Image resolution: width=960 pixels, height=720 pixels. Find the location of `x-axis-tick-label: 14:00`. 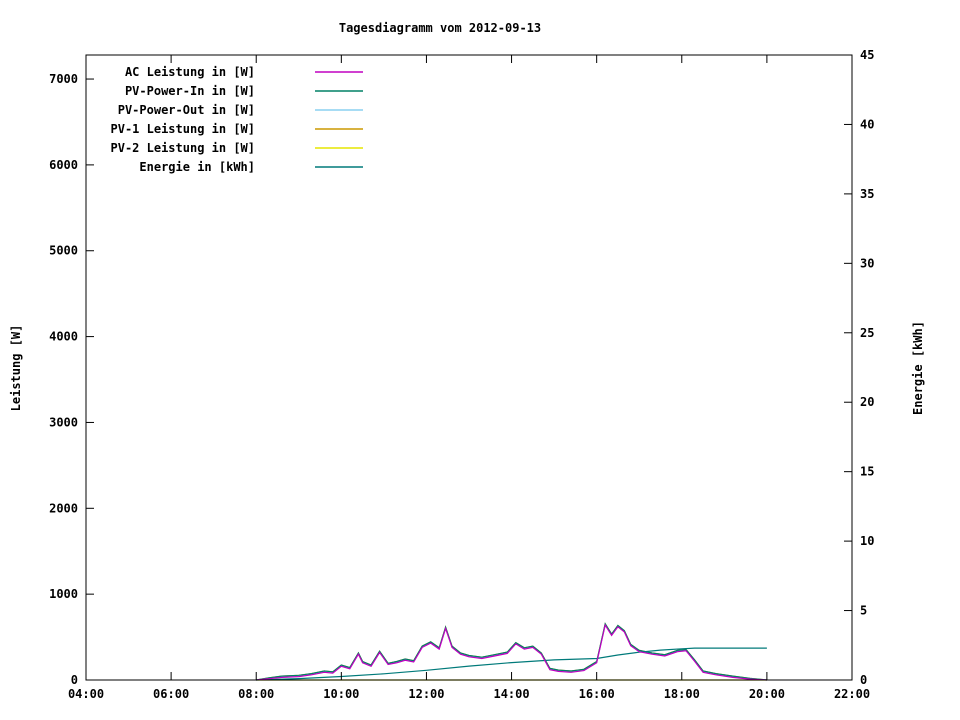

x-axis-tick-label: 14:00 is located at coordinates (511, 694).